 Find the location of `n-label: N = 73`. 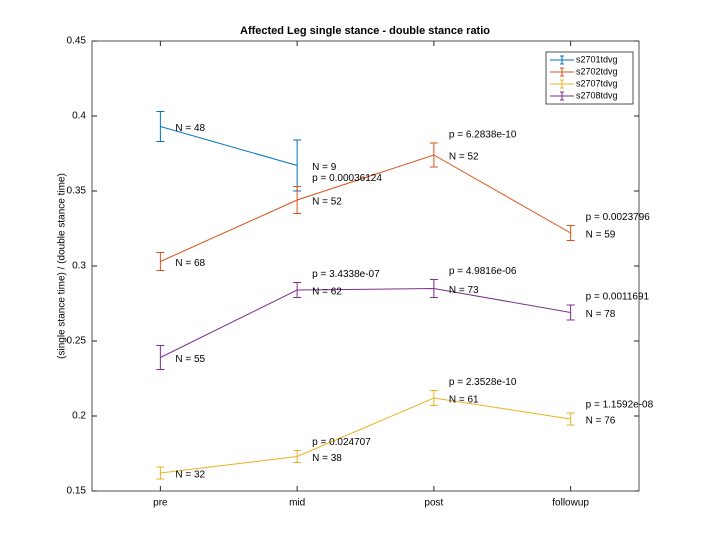

n-label: N = 73 is located at coordinates (464, 290).